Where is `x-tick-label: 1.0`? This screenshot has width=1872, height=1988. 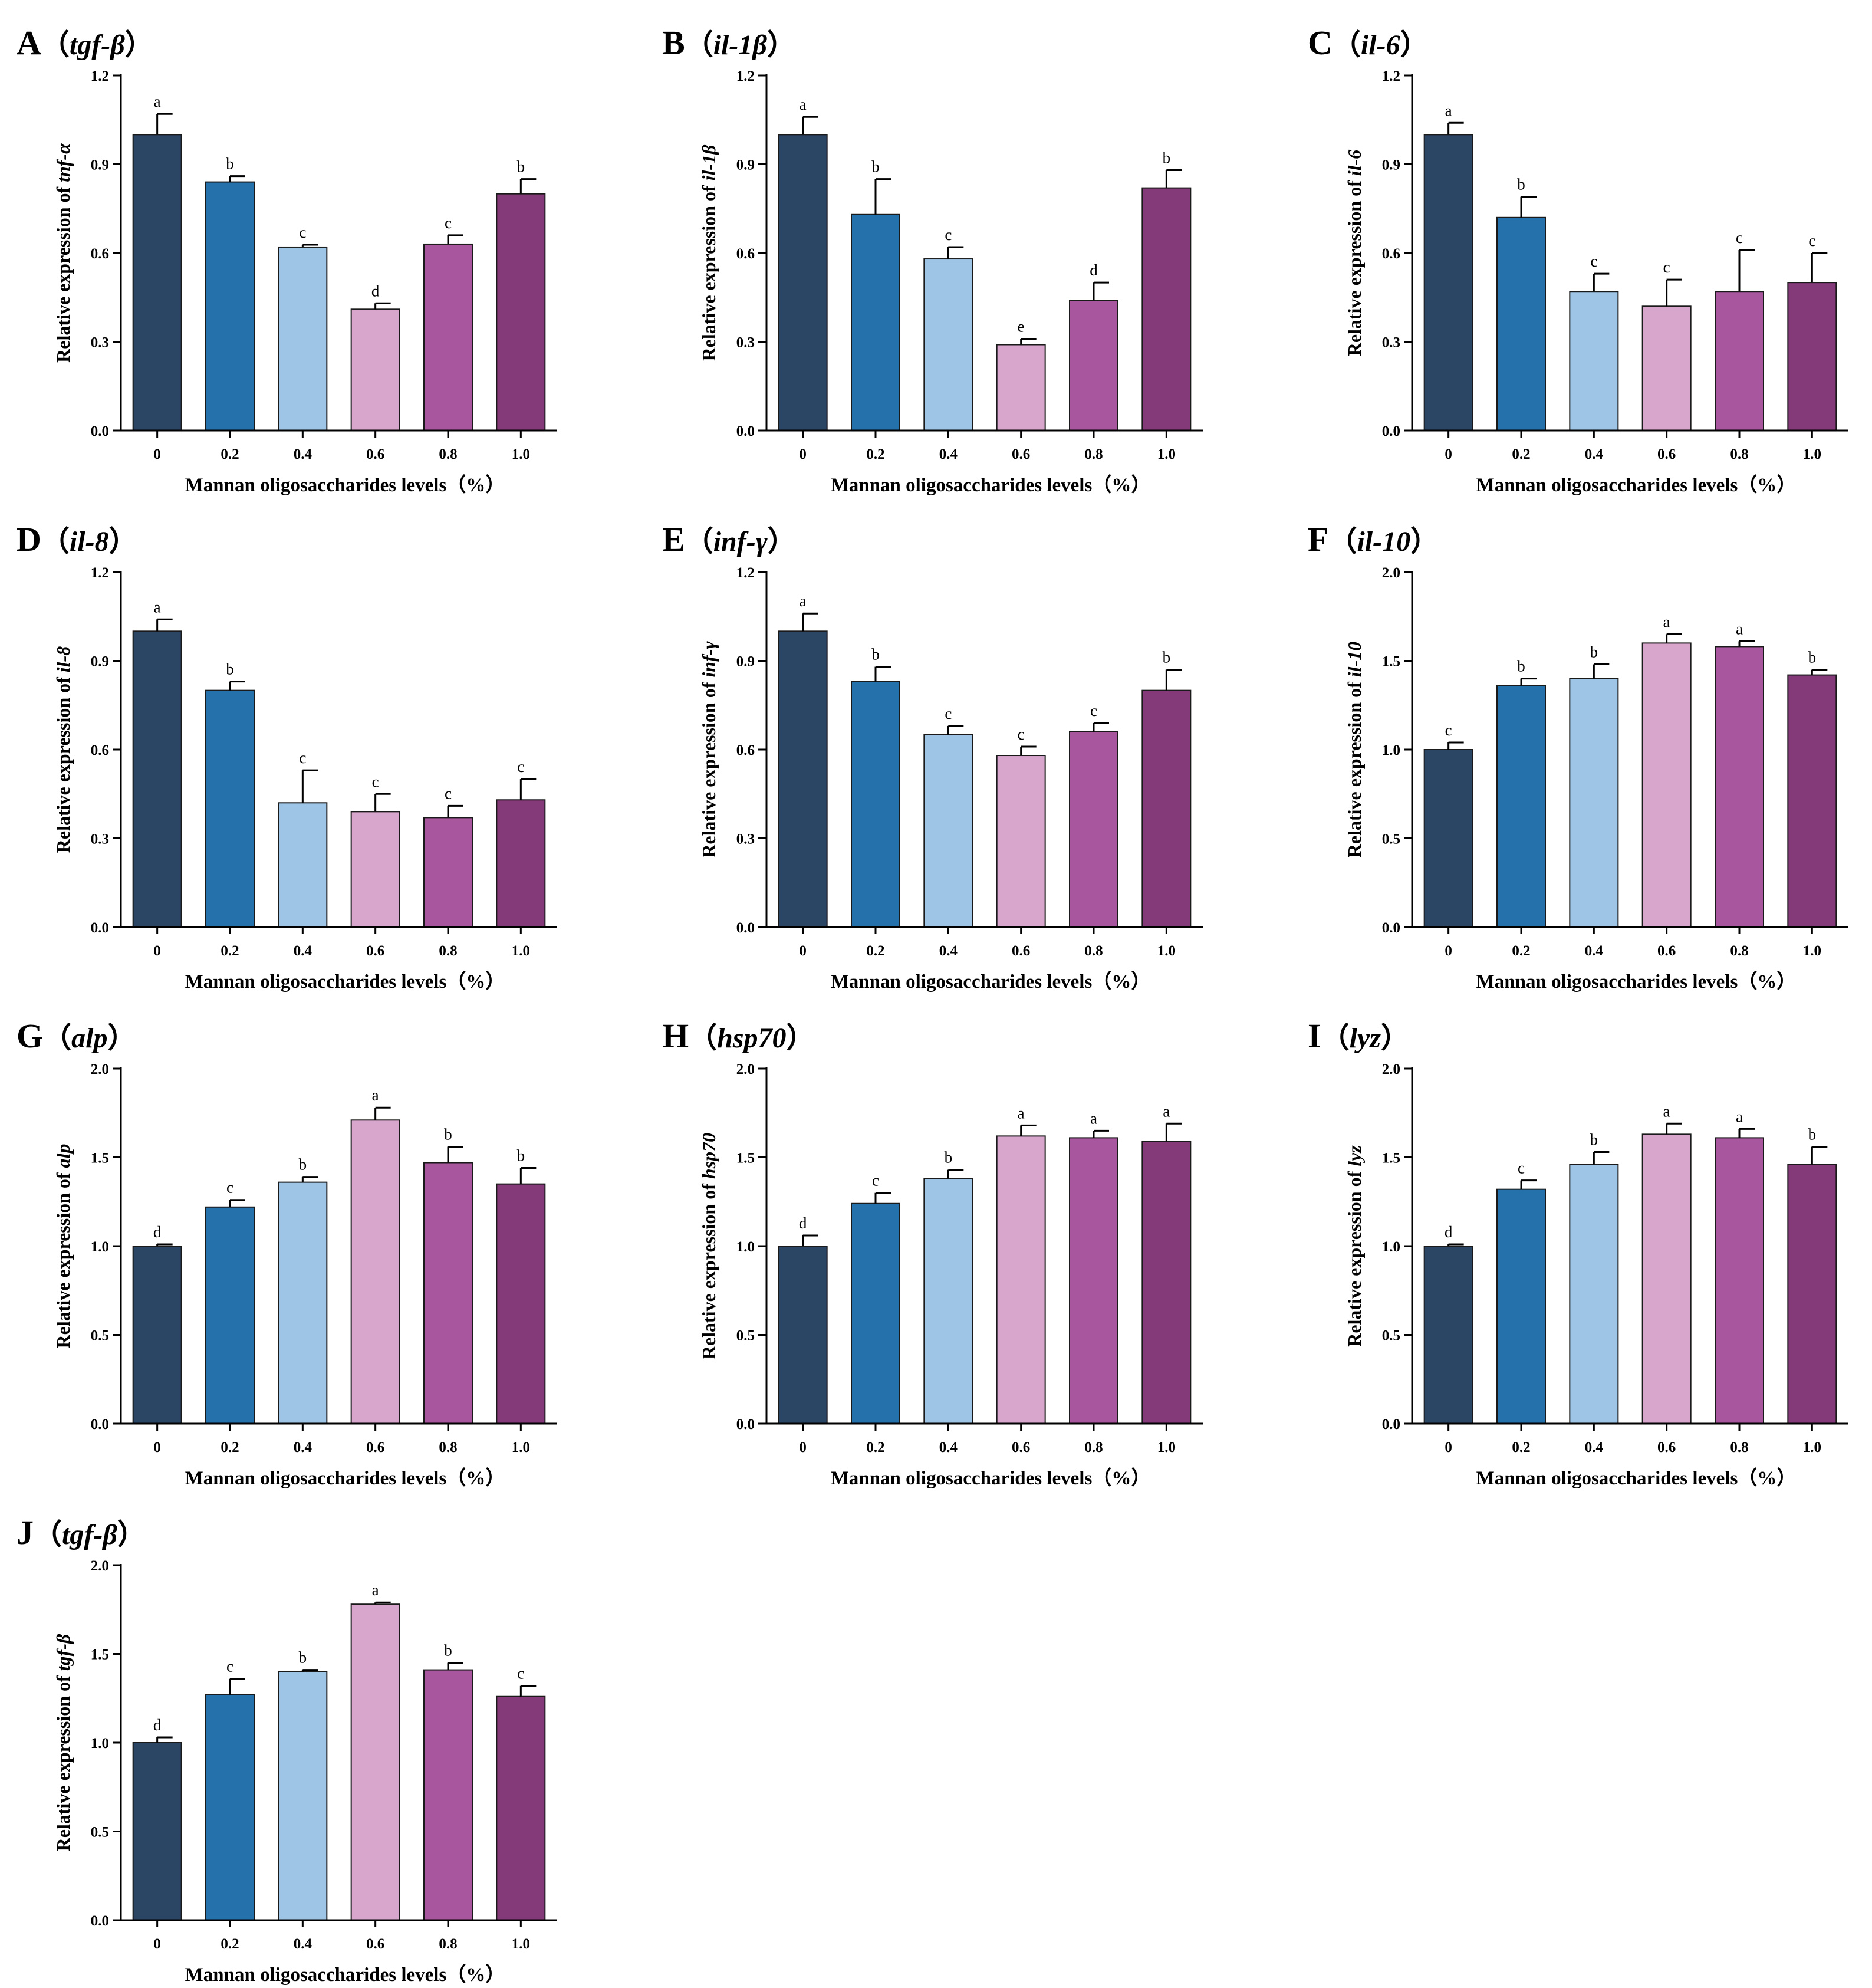
x-tick-label: 1.0 is located at coordinates (1812, 1447).